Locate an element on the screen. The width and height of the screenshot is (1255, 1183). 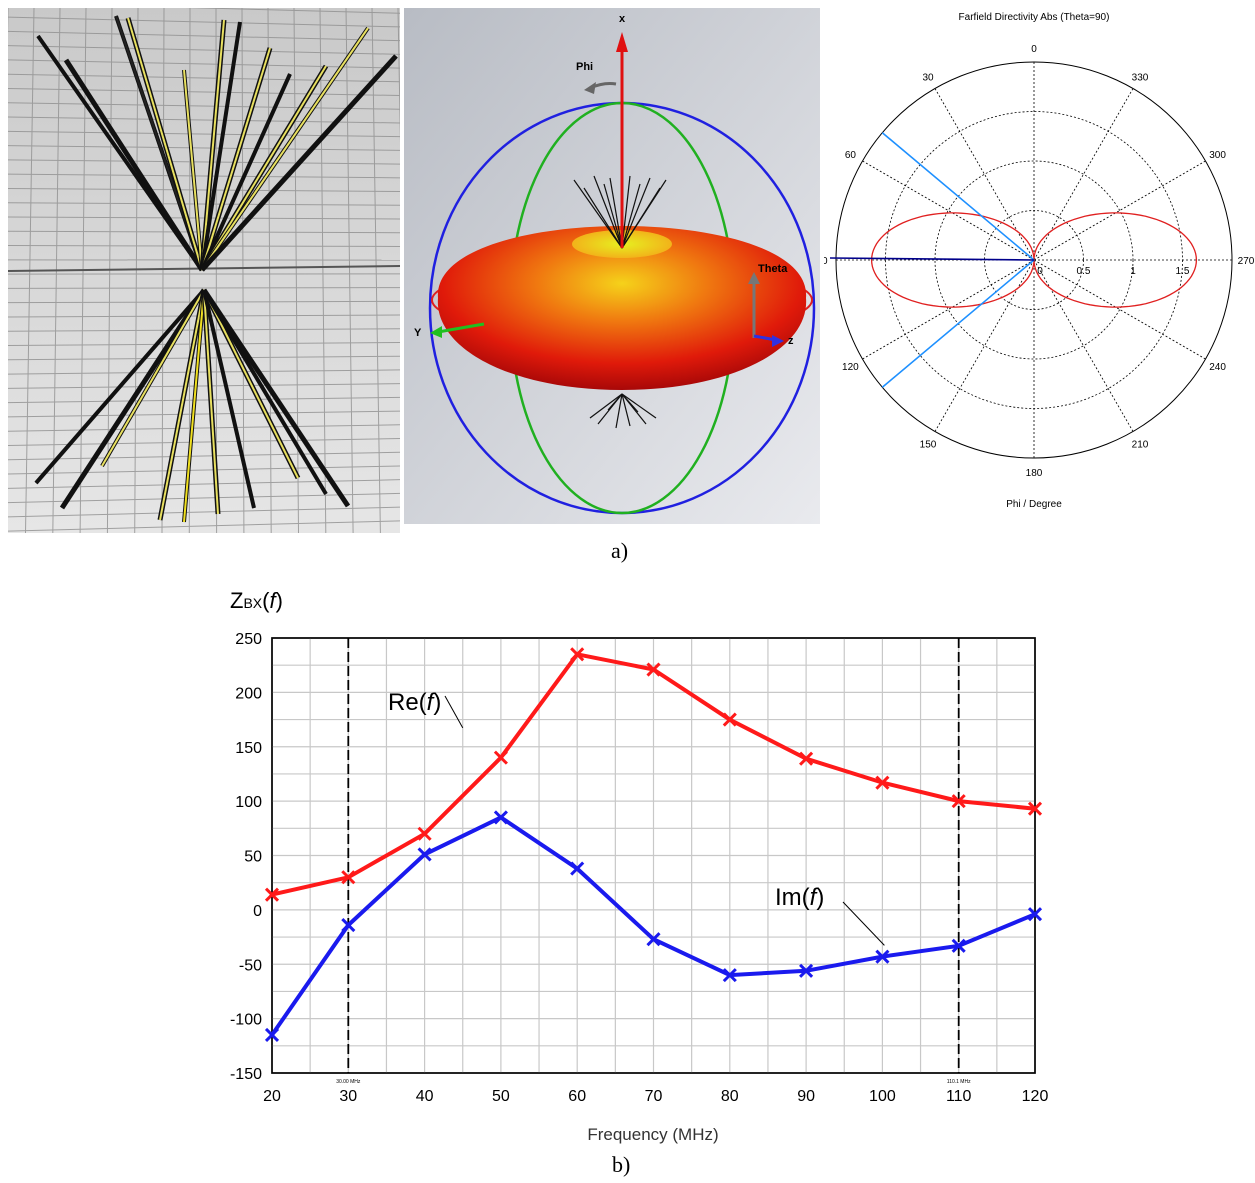
polar-curves is located at coordinates (1013, 260).